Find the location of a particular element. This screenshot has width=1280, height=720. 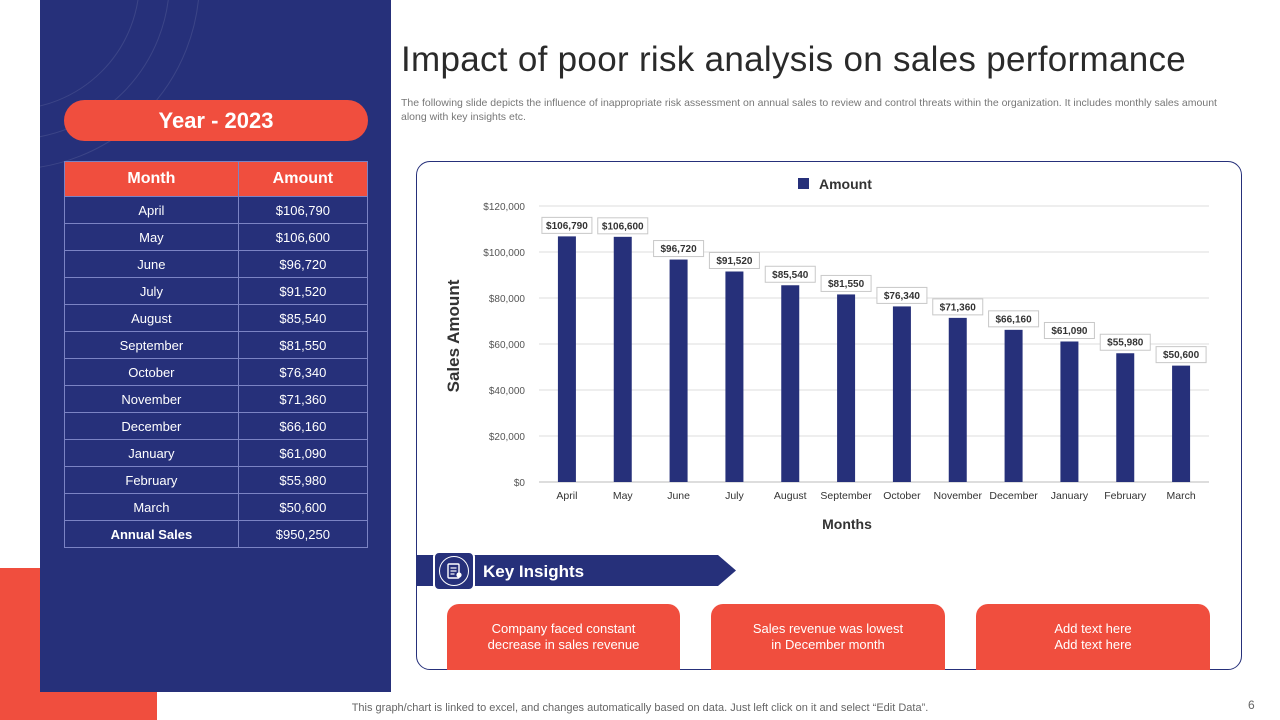

amount-cell: $66,160 is located at coordinates (303, 426).